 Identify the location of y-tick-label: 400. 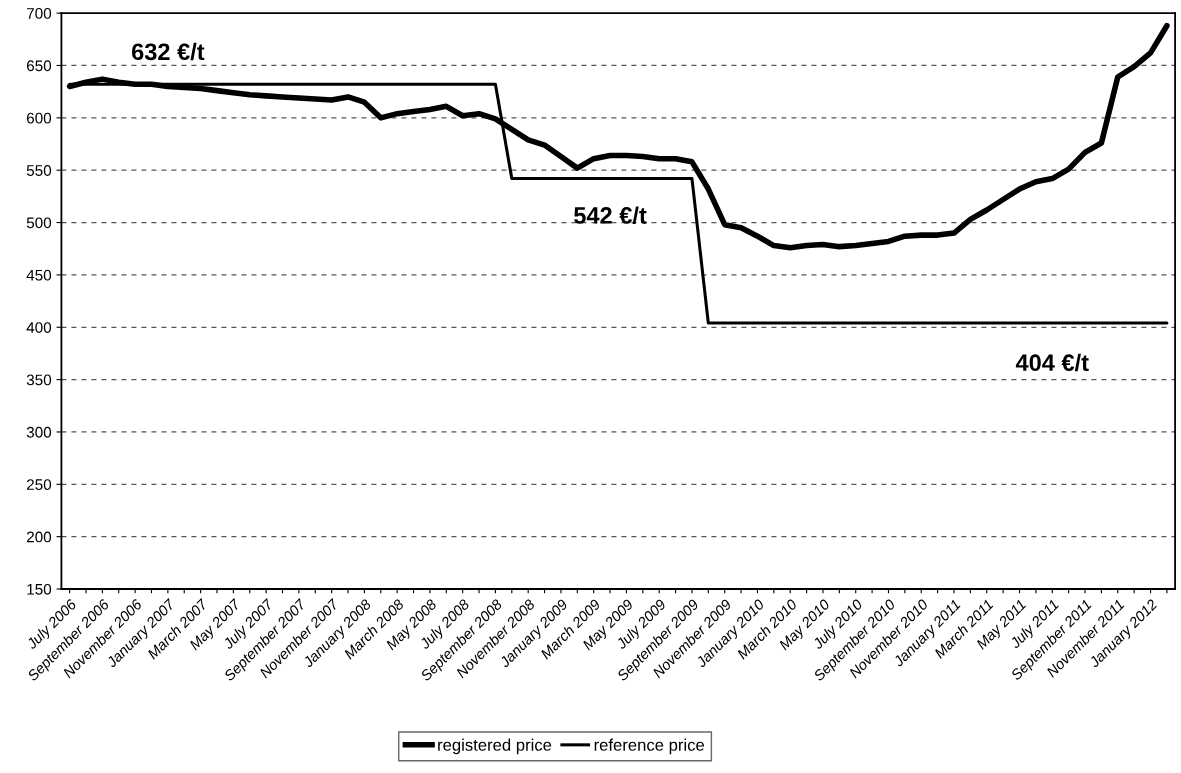
(39, 327).